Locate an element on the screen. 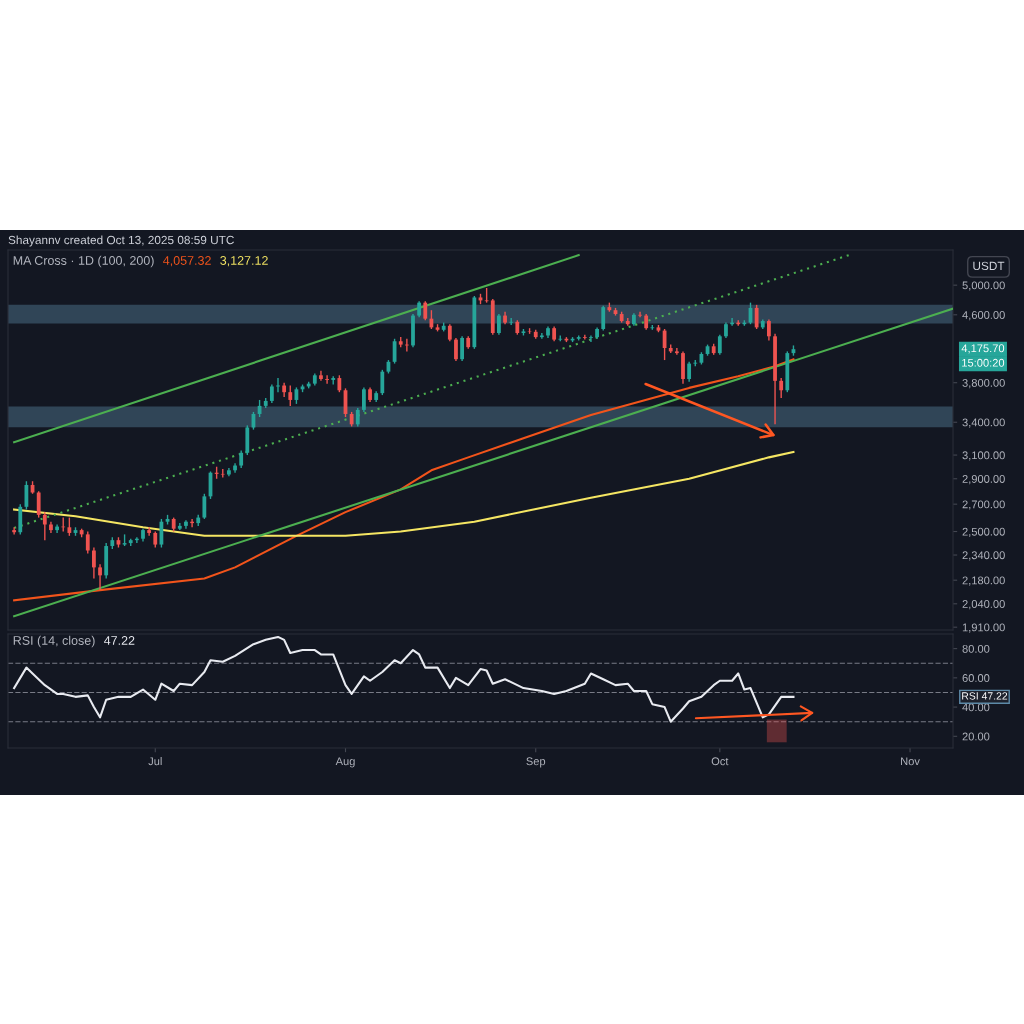  text: 47.22 is located at coordinates (119, 640).